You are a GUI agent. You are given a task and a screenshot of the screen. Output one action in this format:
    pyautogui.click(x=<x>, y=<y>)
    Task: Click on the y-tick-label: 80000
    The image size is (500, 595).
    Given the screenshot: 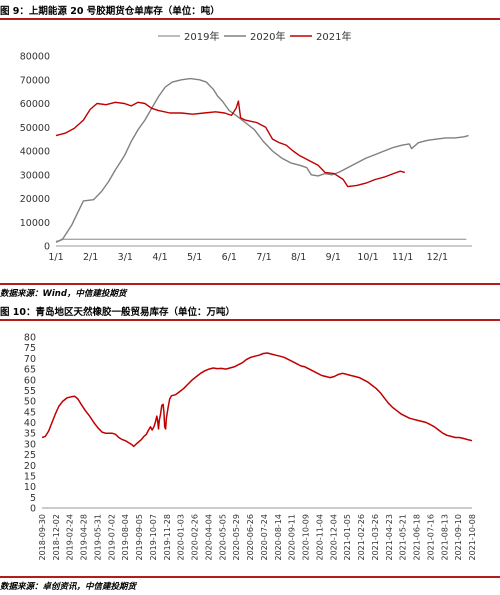 What is the action you would take?
    pyautogui.click(x=35, y=57)
    